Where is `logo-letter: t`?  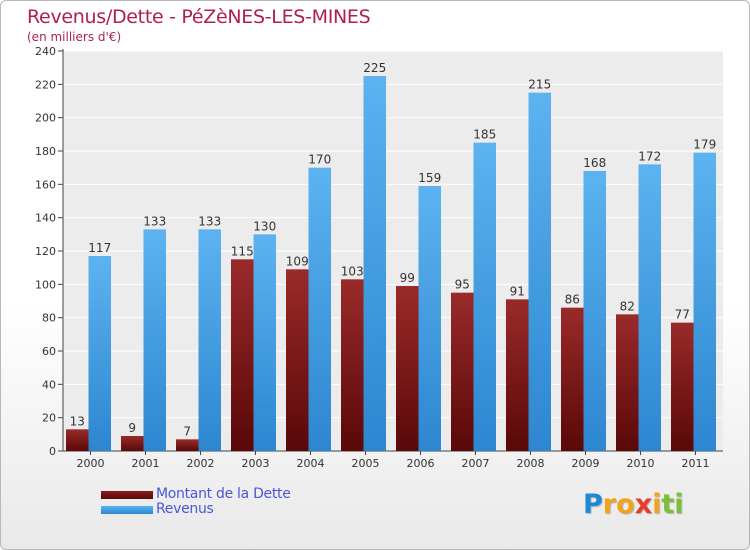
logo-letter: t is located at coordinates (668, 504).